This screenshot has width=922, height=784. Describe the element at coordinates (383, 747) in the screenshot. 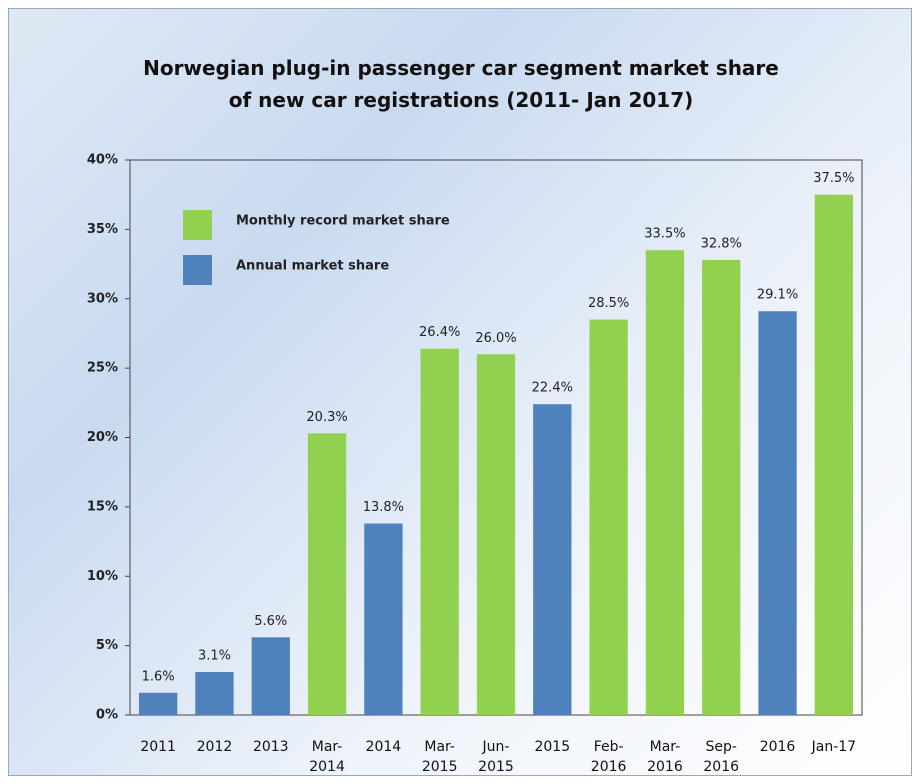

I see `x-tick-label: 2014` at that location.